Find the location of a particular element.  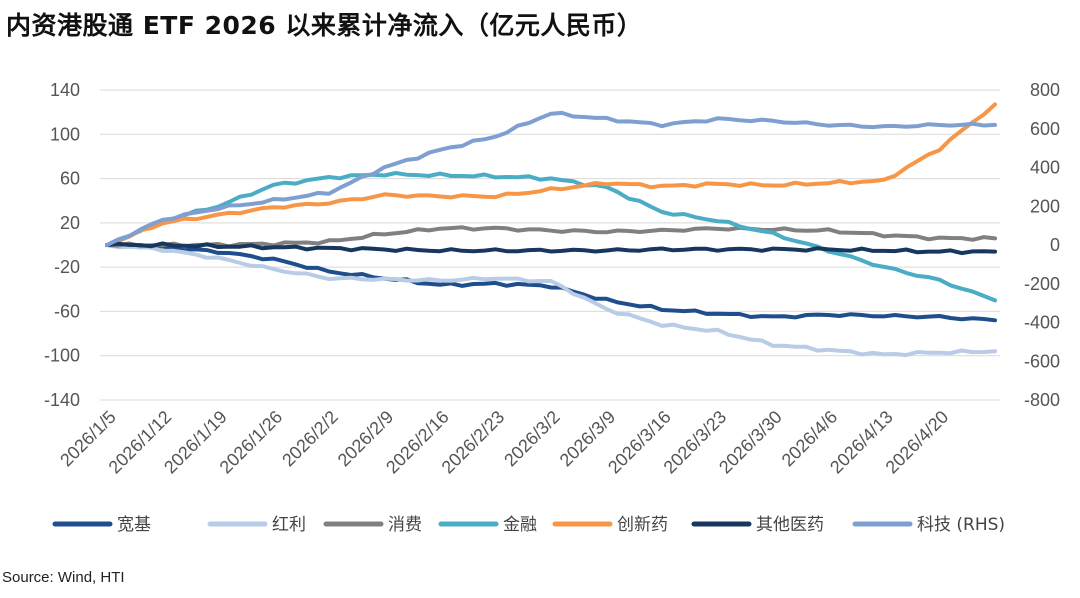

legend-label: 其他医药 is located at coordinates (790, 525).